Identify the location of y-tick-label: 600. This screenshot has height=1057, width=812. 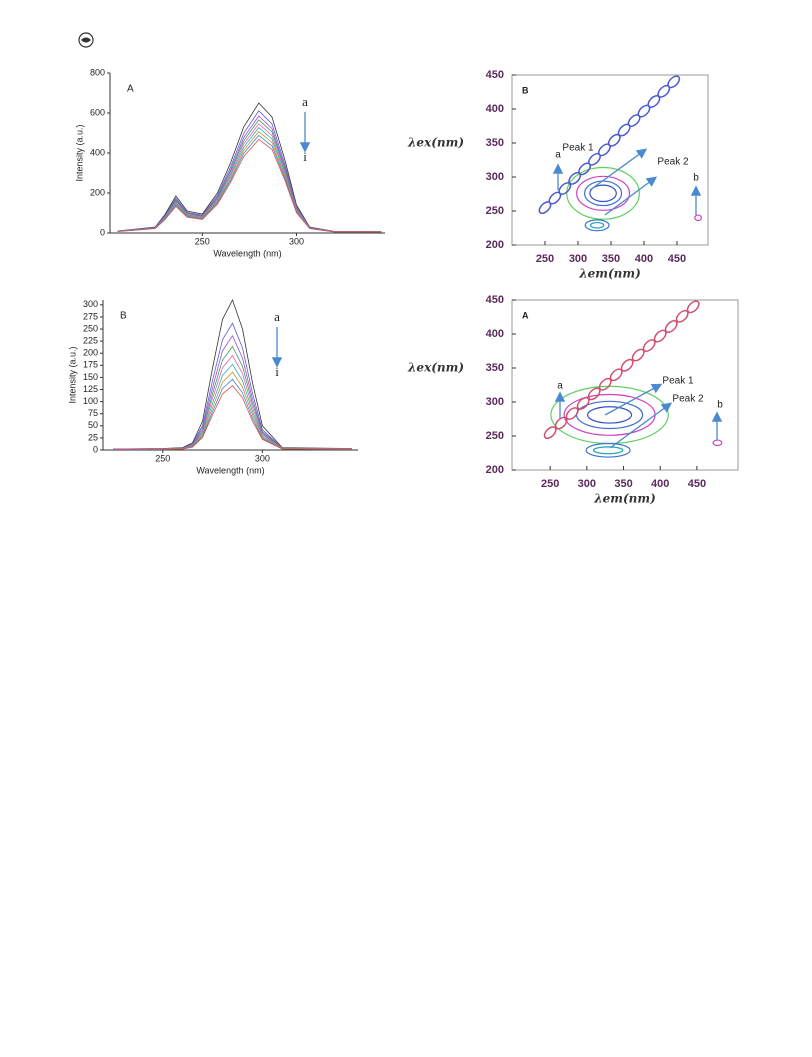
(97, 112).